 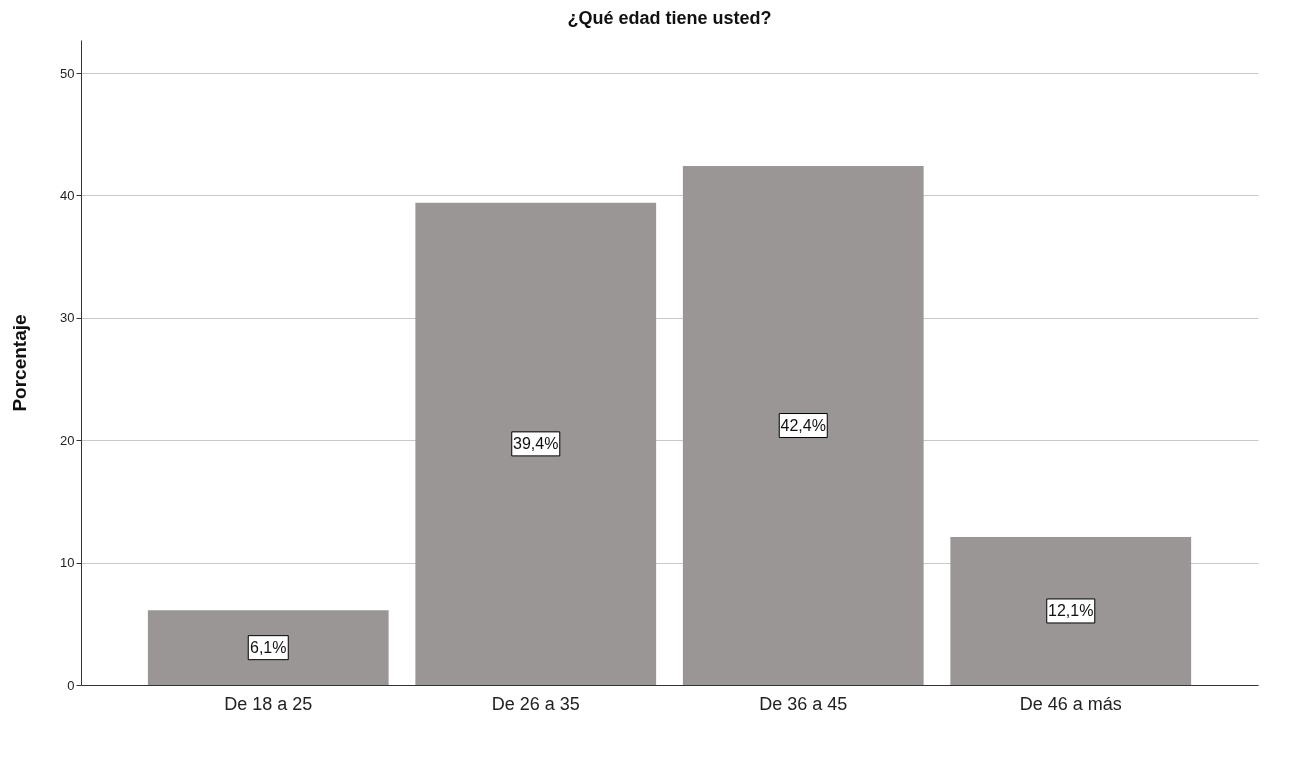 What do you see at coordinates (1070, 703) in the screenshot?
I see `x-tick-label: De 46 a más` at bounding box center [1070, 703].